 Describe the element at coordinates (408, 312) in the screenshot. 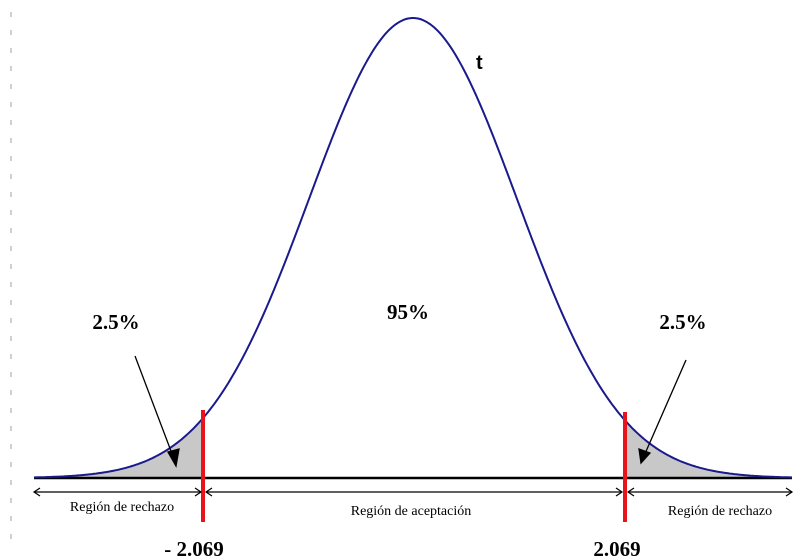

I see `center-percent: 95%` at that location.